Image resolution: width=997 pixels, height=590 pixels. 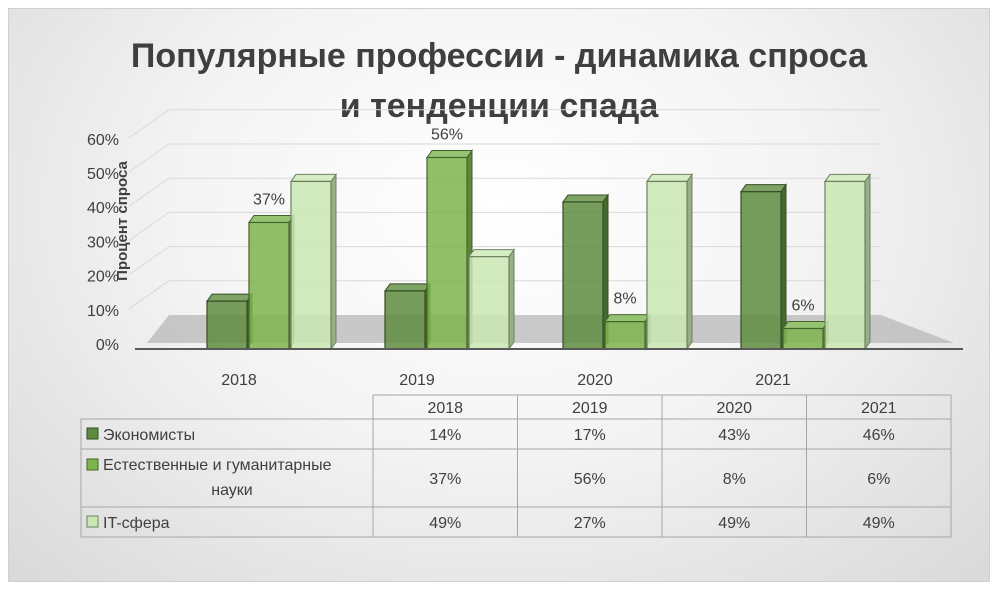 What do you see at coordinates (103, 242) in the screenshot?
I see `y-tick-label: 30%` at bounding box center [103, 242].